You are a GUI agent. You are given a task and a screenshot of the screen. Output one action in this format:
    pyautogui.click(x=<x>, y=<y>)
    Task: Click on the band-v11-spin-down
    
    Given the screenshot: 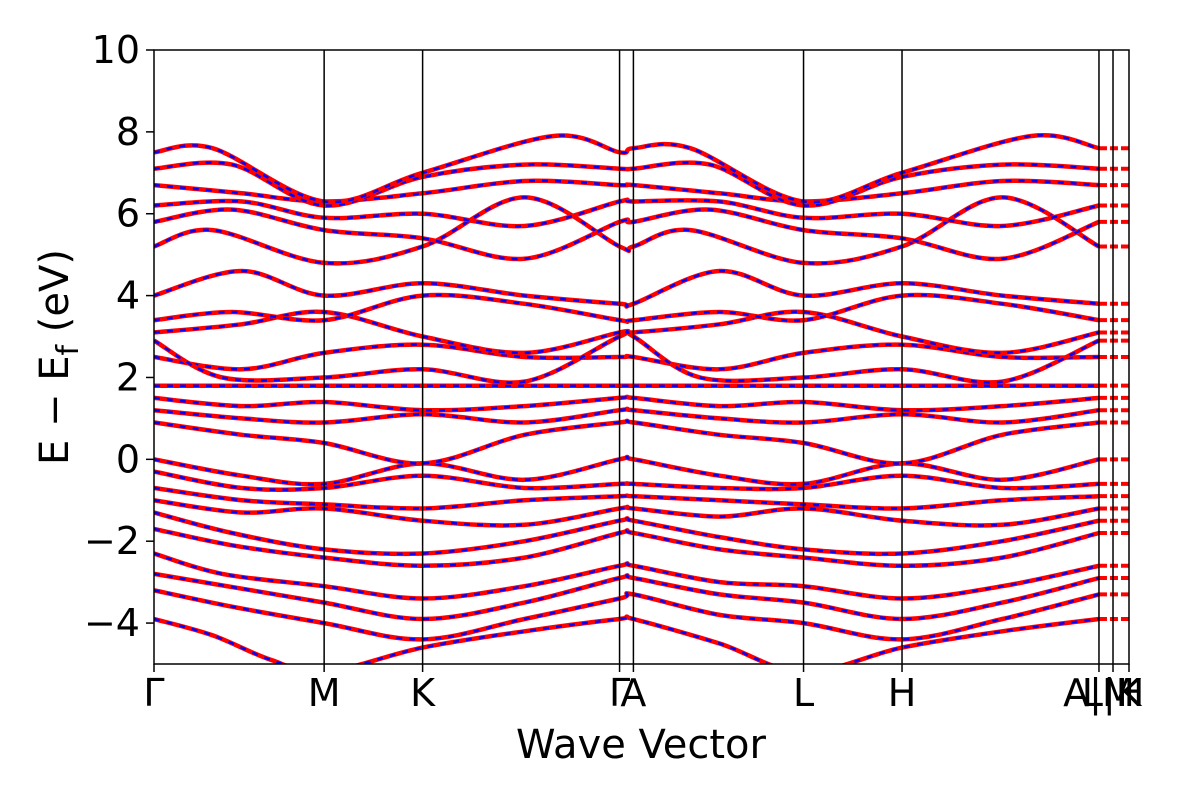 What is the action you would take?
    pyautogui.click(x=627, y=470)
    